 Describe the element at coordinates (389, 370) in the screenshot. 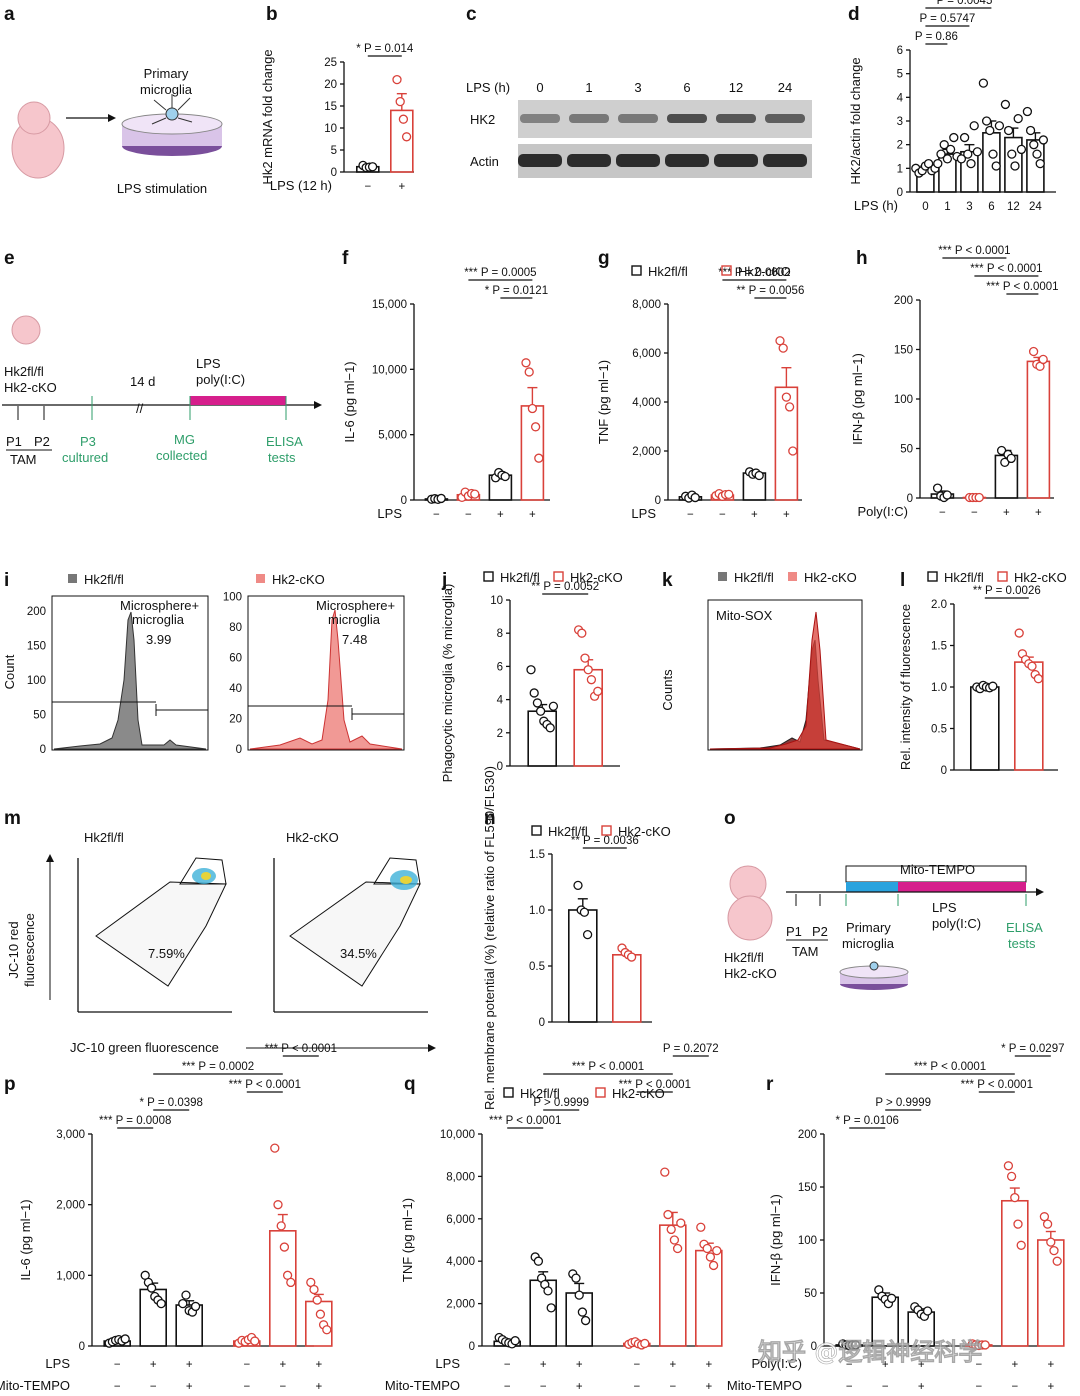

I see `y-tick-label: 10,000` at that location.